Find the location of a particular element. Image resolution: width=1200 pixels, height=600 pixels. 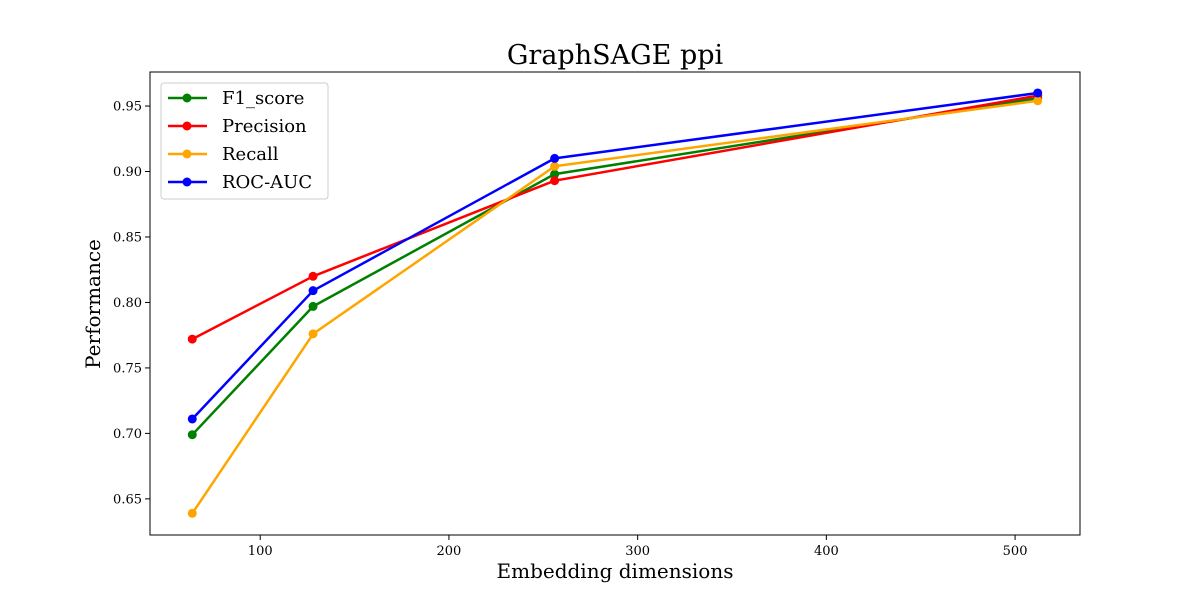

y-tick-label: 0.75 is located at coordinates (127, 368).